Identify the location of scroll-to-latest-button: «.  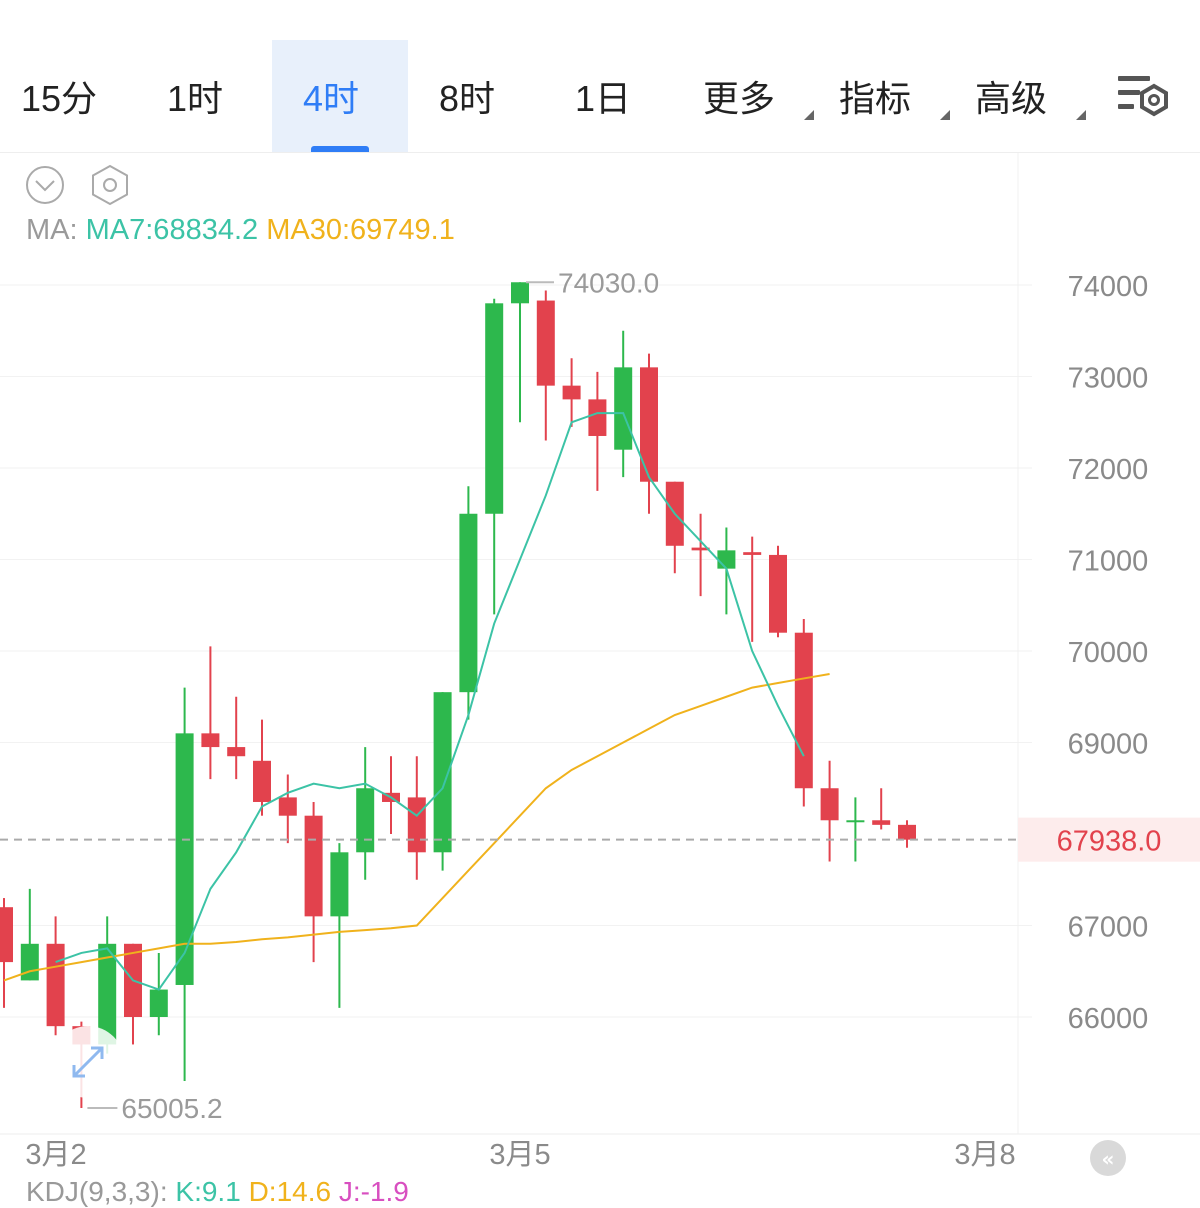
(1108, 1158).